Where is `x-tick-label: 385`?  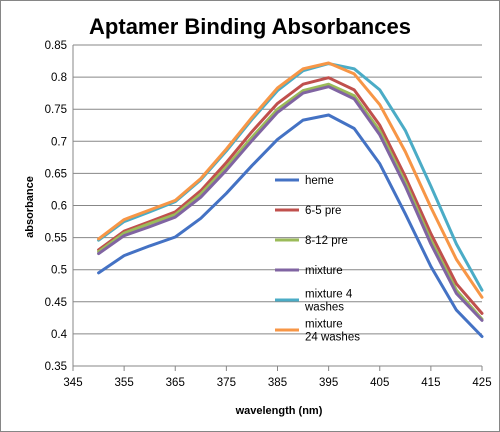 x-tick-label: 385 is located at coordinates (277, 383).